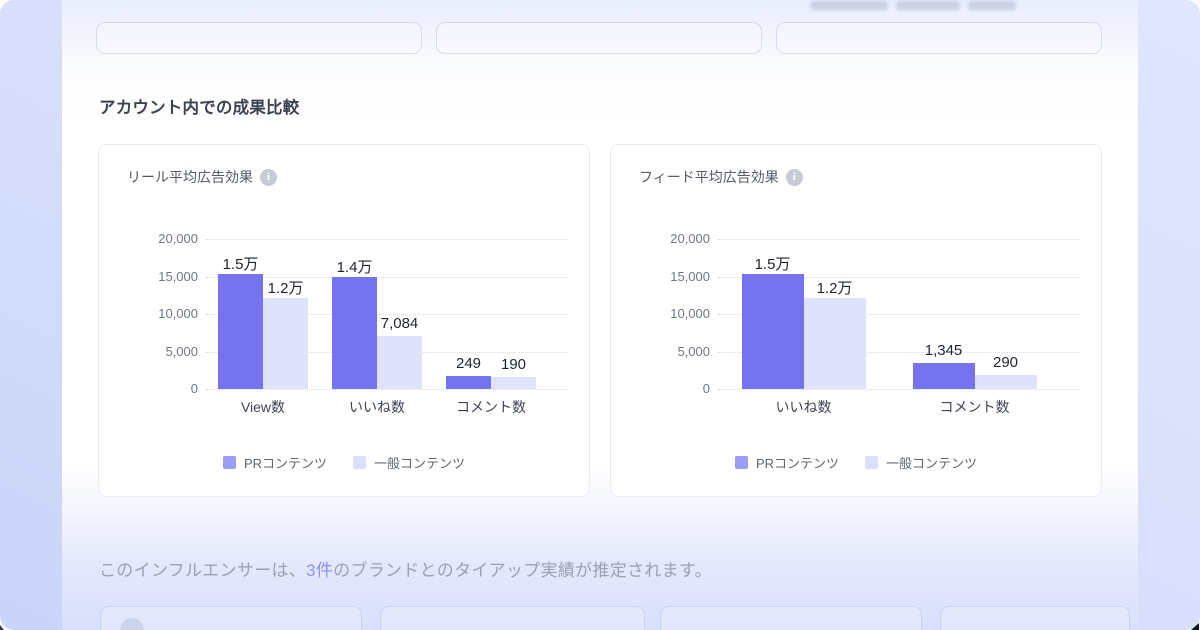 The height and width of the screenshot is (630, 1200). What do you see at coordinates (468, 363) in the screenshot?
I see `bar-value-label: 249` at bounding box center [468, 363].